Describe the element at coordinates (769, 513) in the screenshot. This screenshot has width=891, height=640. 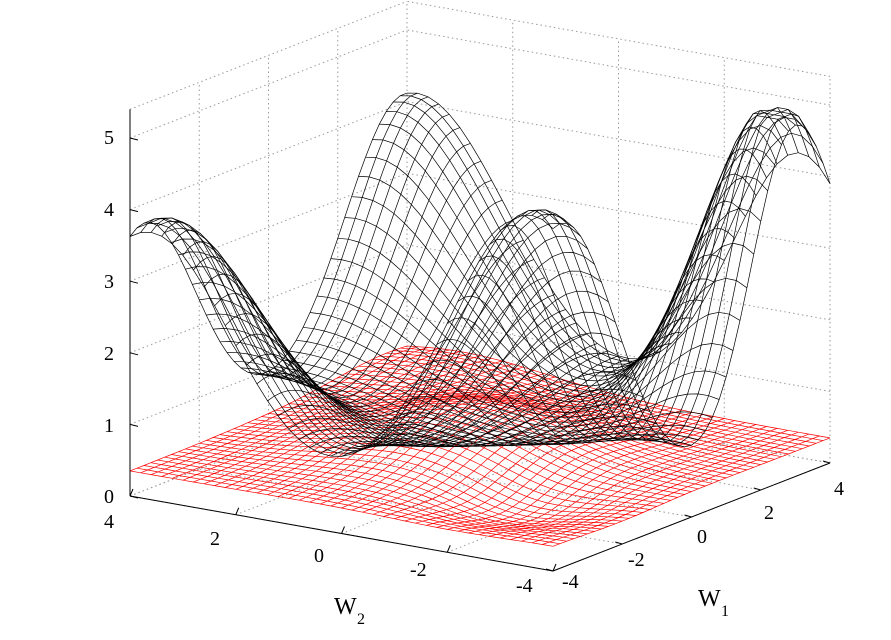
I see `w1-tick-label: 2` at that location.